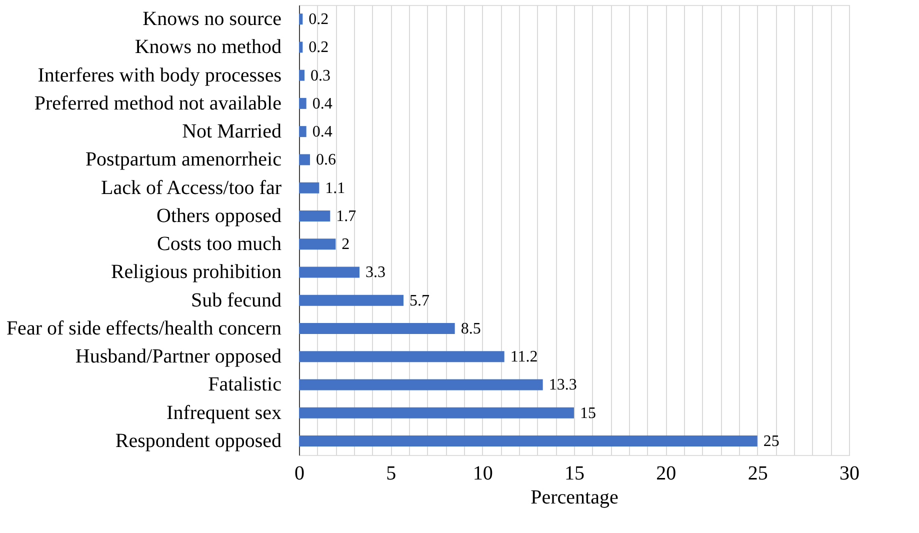  What do you see at coordinates (482, 473) in the screenshot?
I see `x-tick-label: 10` at bounding box center [482, 473].